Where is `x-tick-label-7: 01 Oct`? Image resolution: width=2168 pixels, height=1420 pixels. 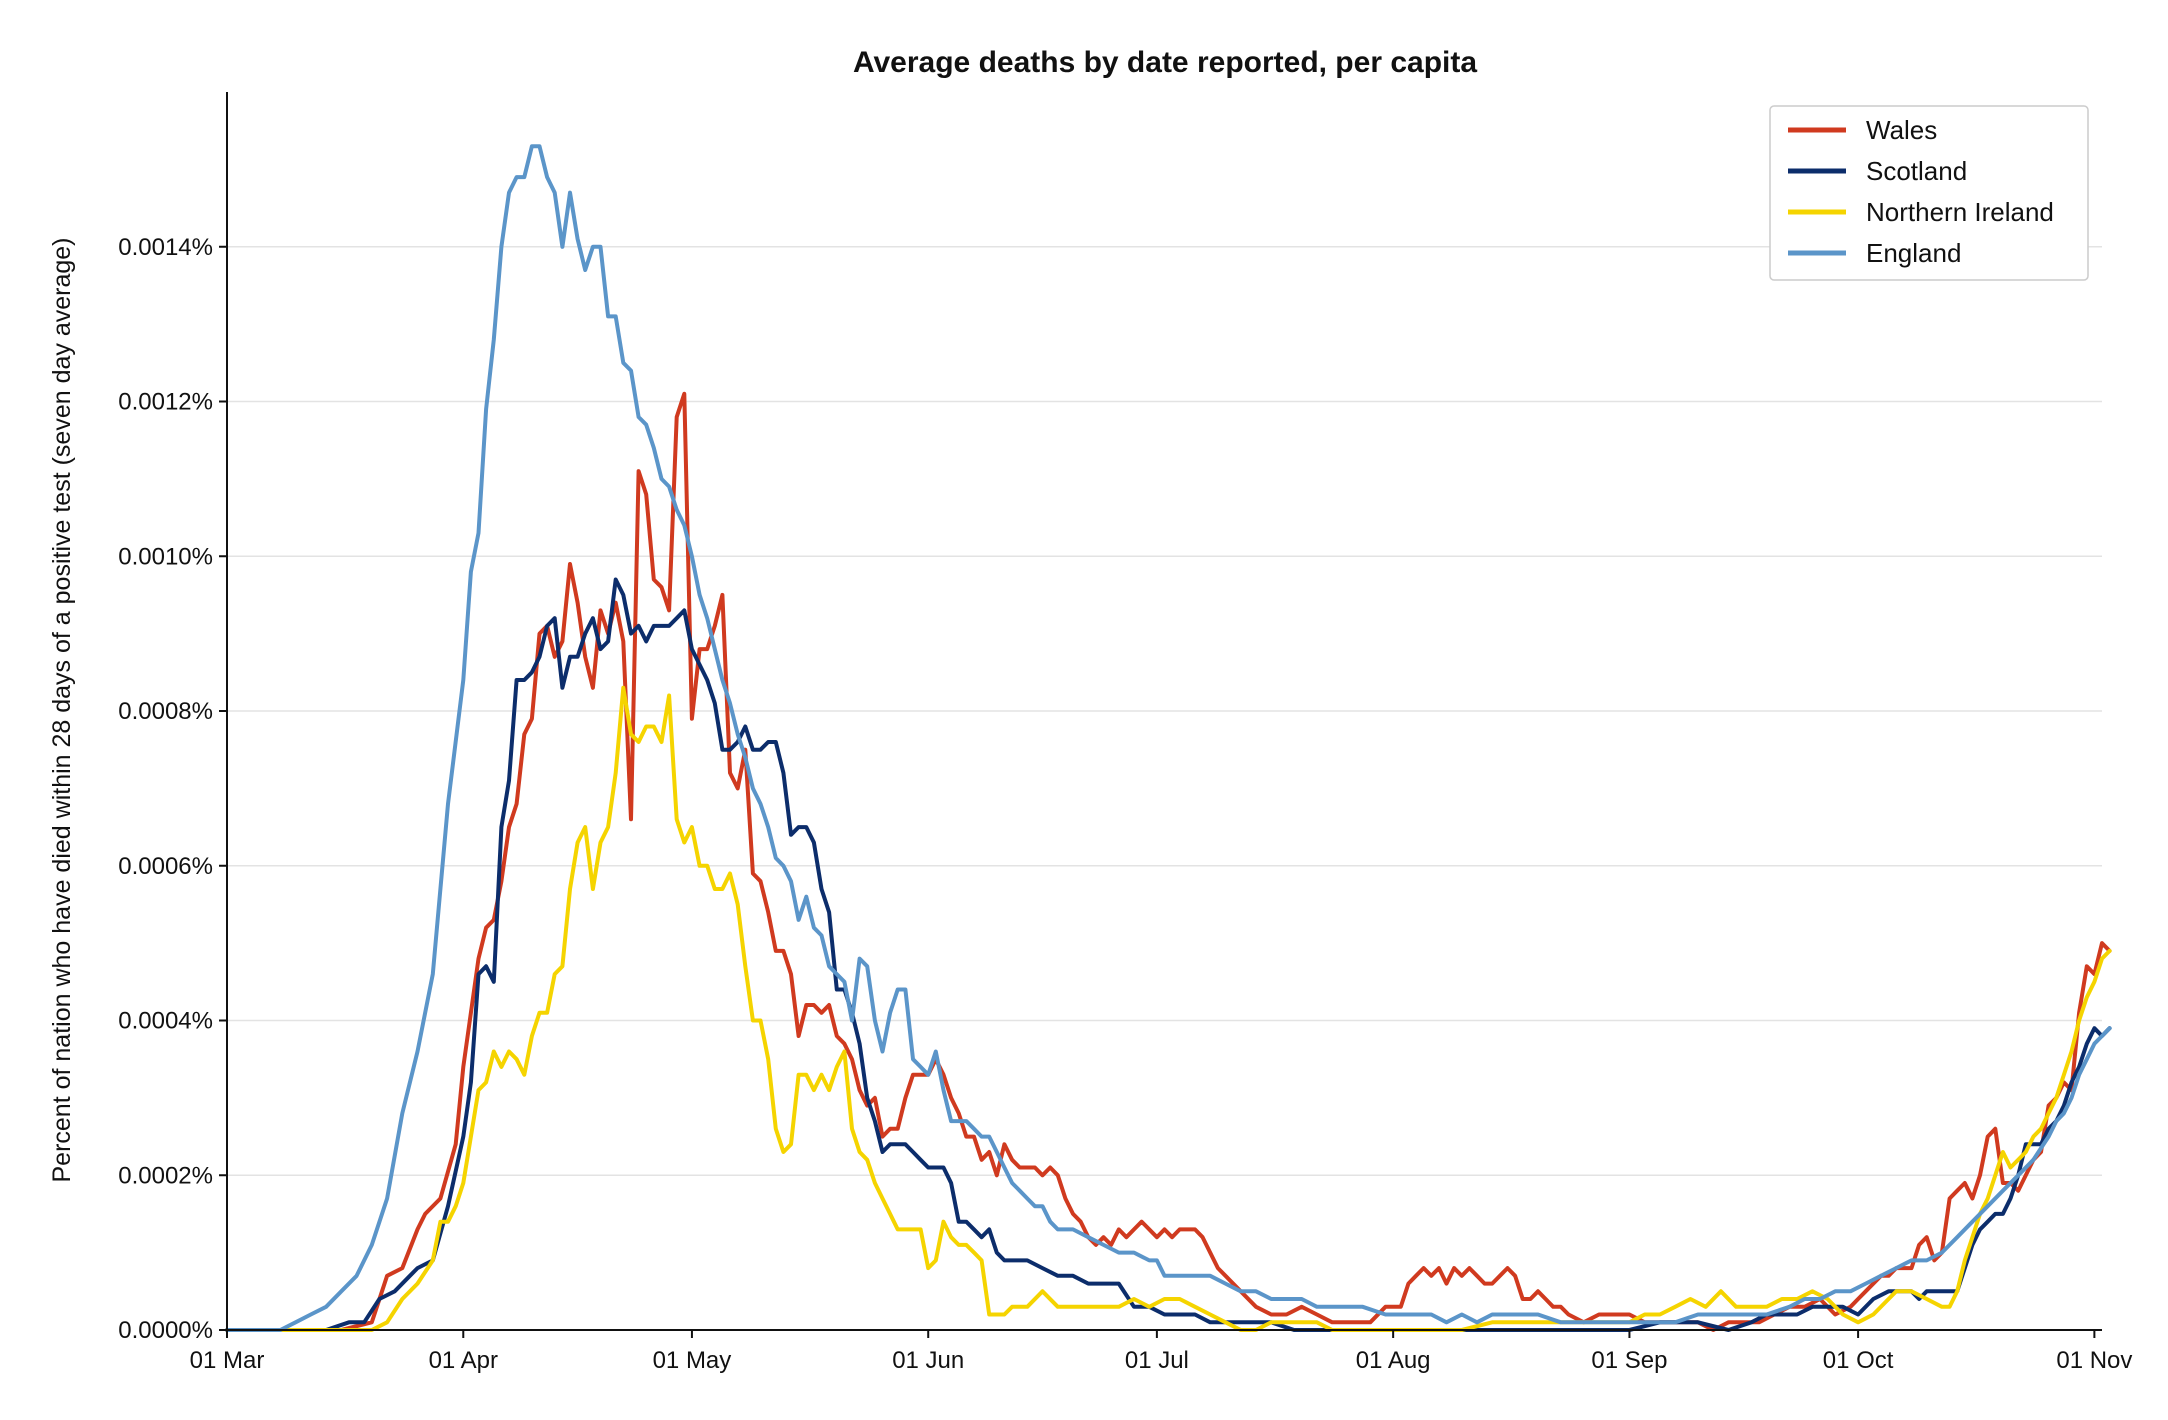 x-tick-label-7: 01 Oct is located at coordinates (1858, 1360).